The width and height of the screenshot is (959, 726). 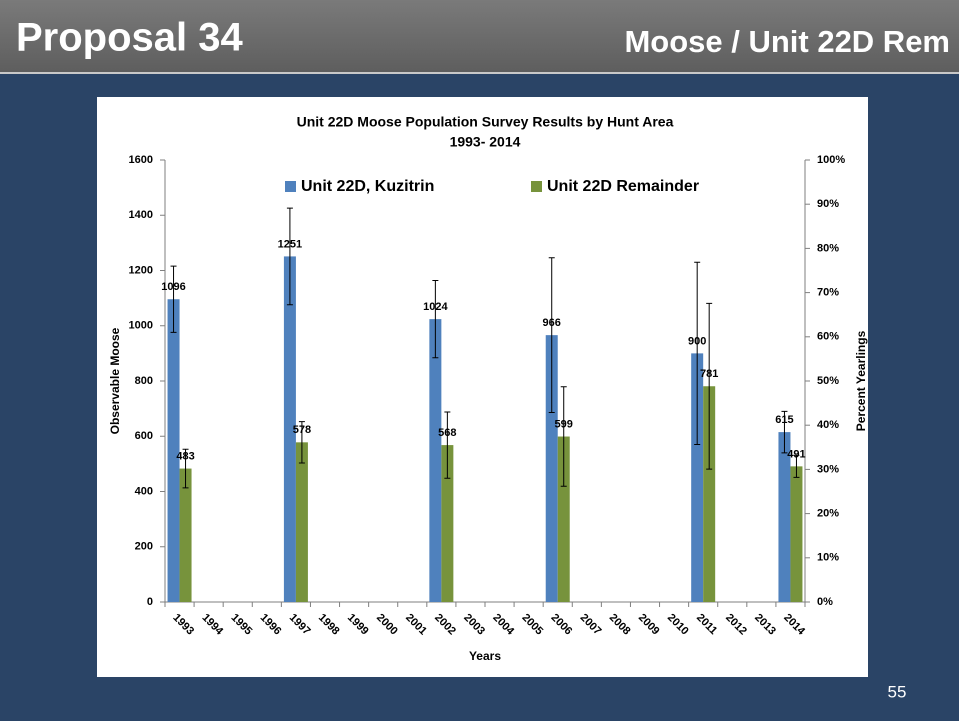 What do you see at coordinates (141, 160) in the screenshot?
I see `y-tick-label: 1600` at bounding box center [141, 160].